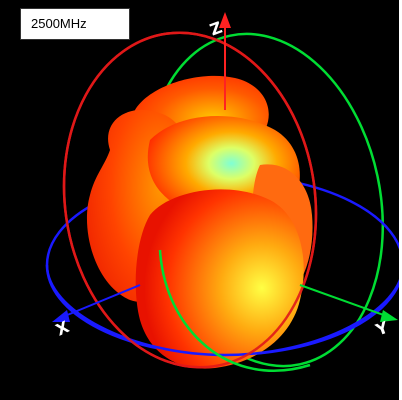 The image size is (402, 400). I want to click on frequency-label-box: 2500MHz, so click(75, 24).